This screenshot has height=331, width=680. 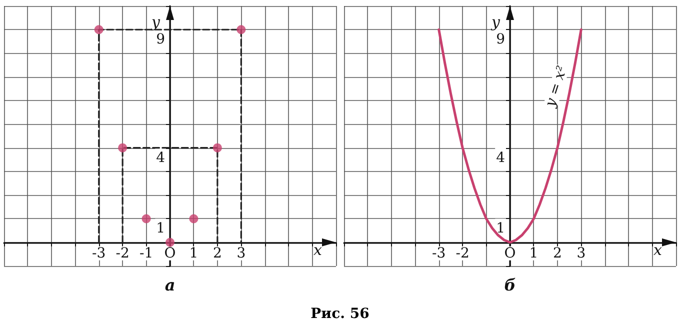 I want to click on y-axis-title: y, so click(x=495, y=22).